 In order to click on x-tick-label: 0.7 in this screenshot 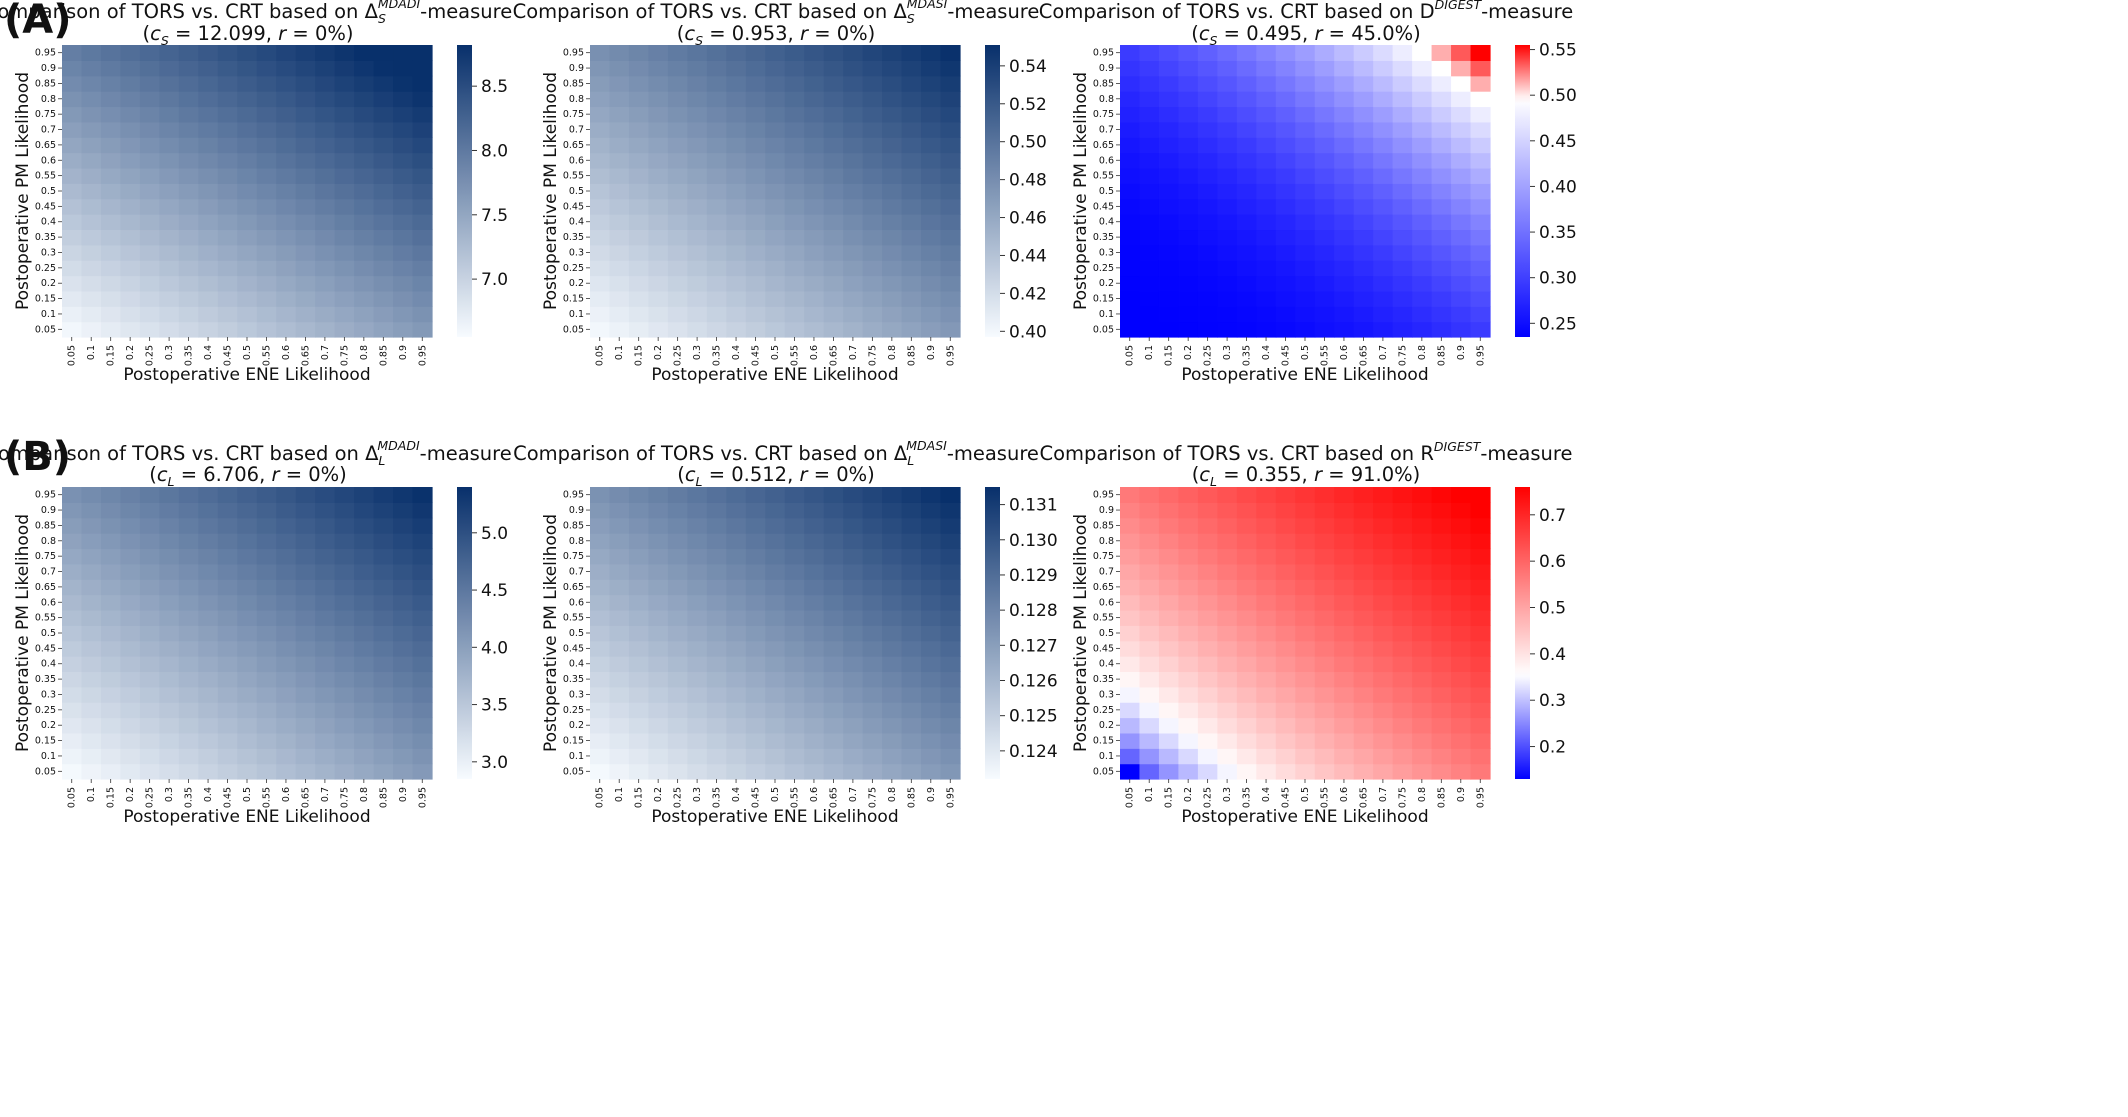, I will do `click(853, 352)`.